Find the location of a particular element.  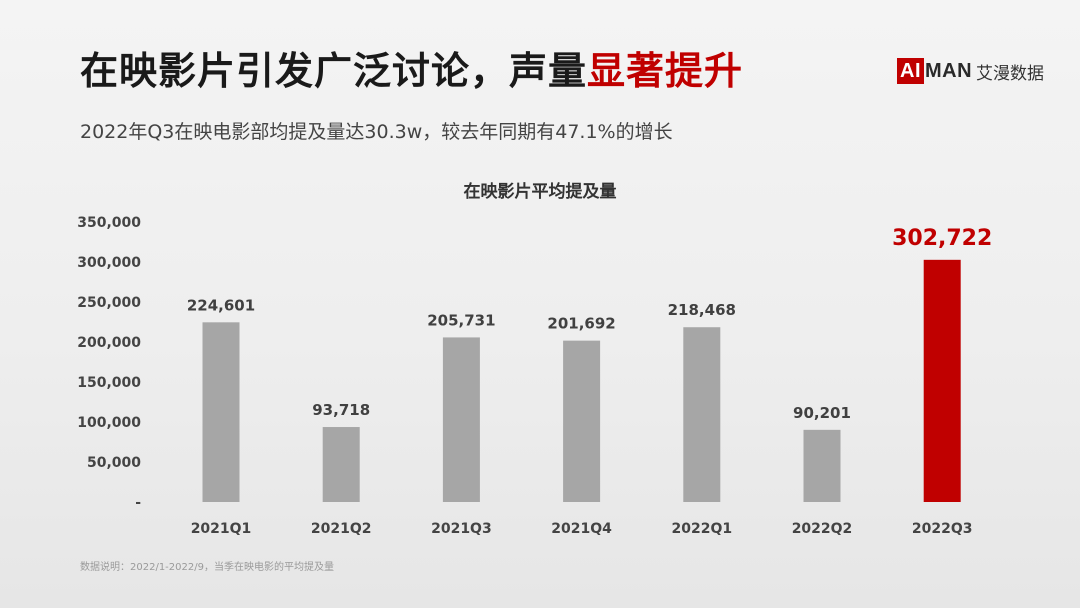

y-tick-label: 200,000 is located at coordinates (109, 343).